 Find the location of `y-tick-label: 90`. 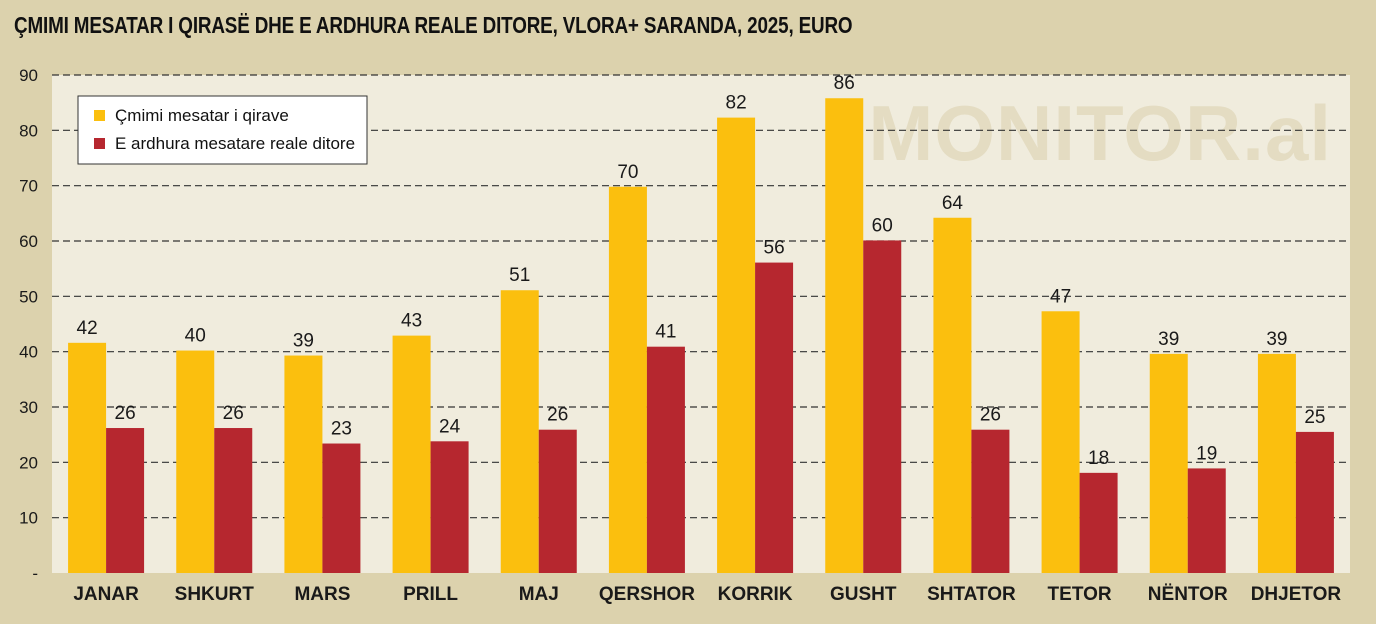

y-tick-label: 90 is located at coordinates (28, 75).